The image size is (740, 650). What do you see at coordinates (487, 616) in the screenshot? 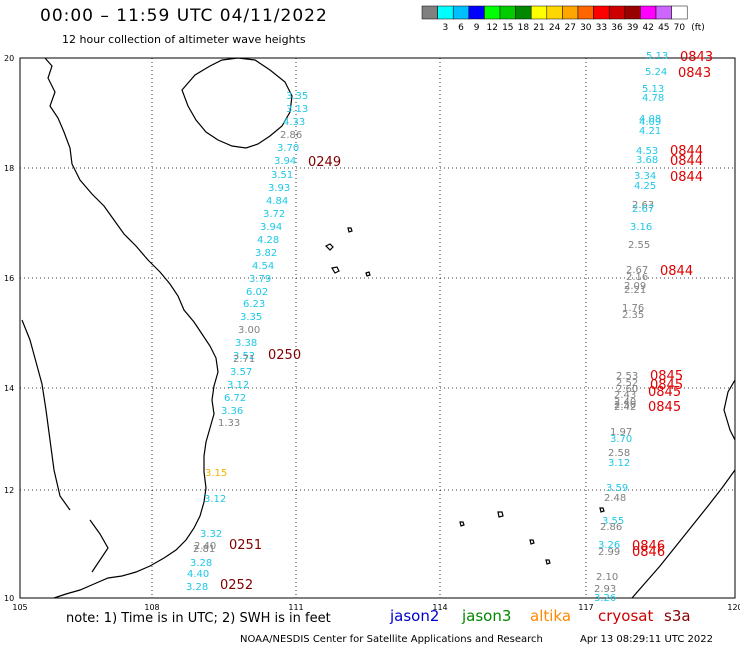
I see `satellite-name-jason3: jason3` at bounding box center [487, 616].